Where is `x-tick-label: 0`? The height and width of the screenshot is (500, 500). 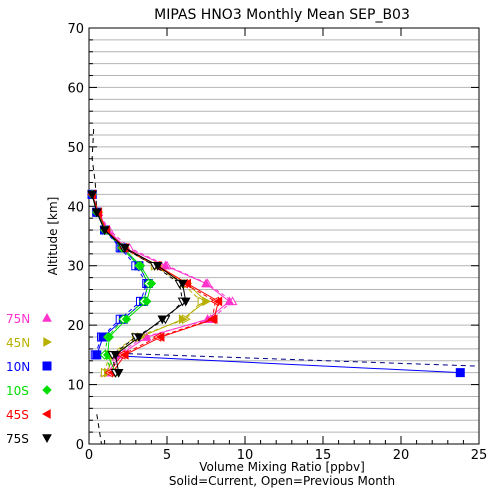 x-tick-label: 0 is located at coordinates (89, 455).